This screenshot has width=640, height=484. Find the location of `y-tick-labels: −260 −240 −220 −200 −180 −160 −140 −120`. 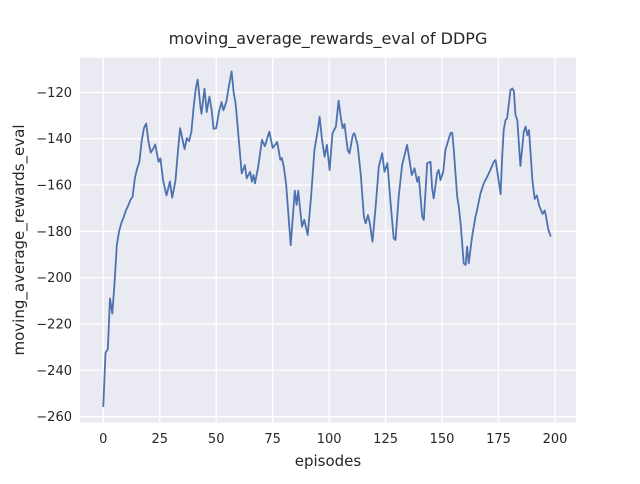

y-tick-labels: −260 −240 −220 −200 −180 −160 −140 −120 is located at coordinates (54, 255).